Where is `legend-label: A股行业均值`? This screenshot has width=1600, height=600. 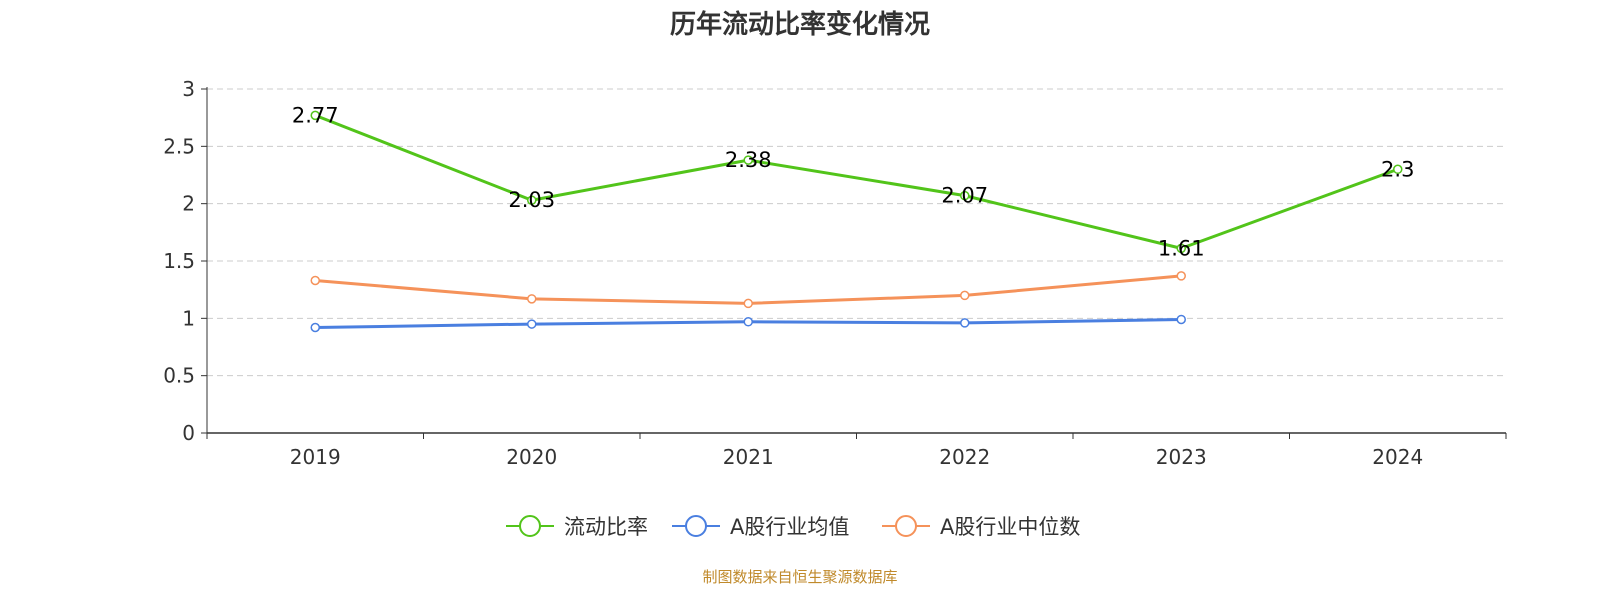
legend-label: A股行业均值 is located at coordinates (789, 527).